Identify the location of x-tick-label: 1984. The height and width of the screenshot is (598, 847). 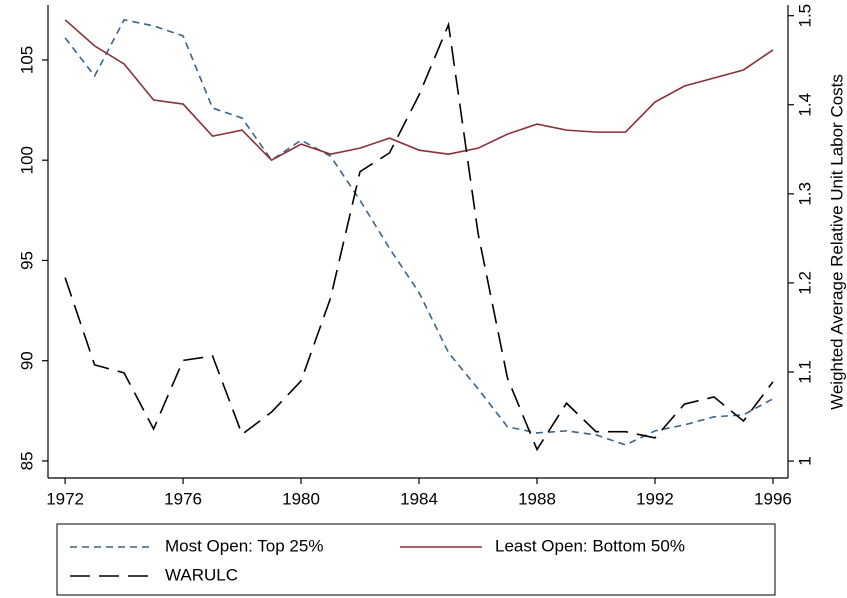
(419, 498).